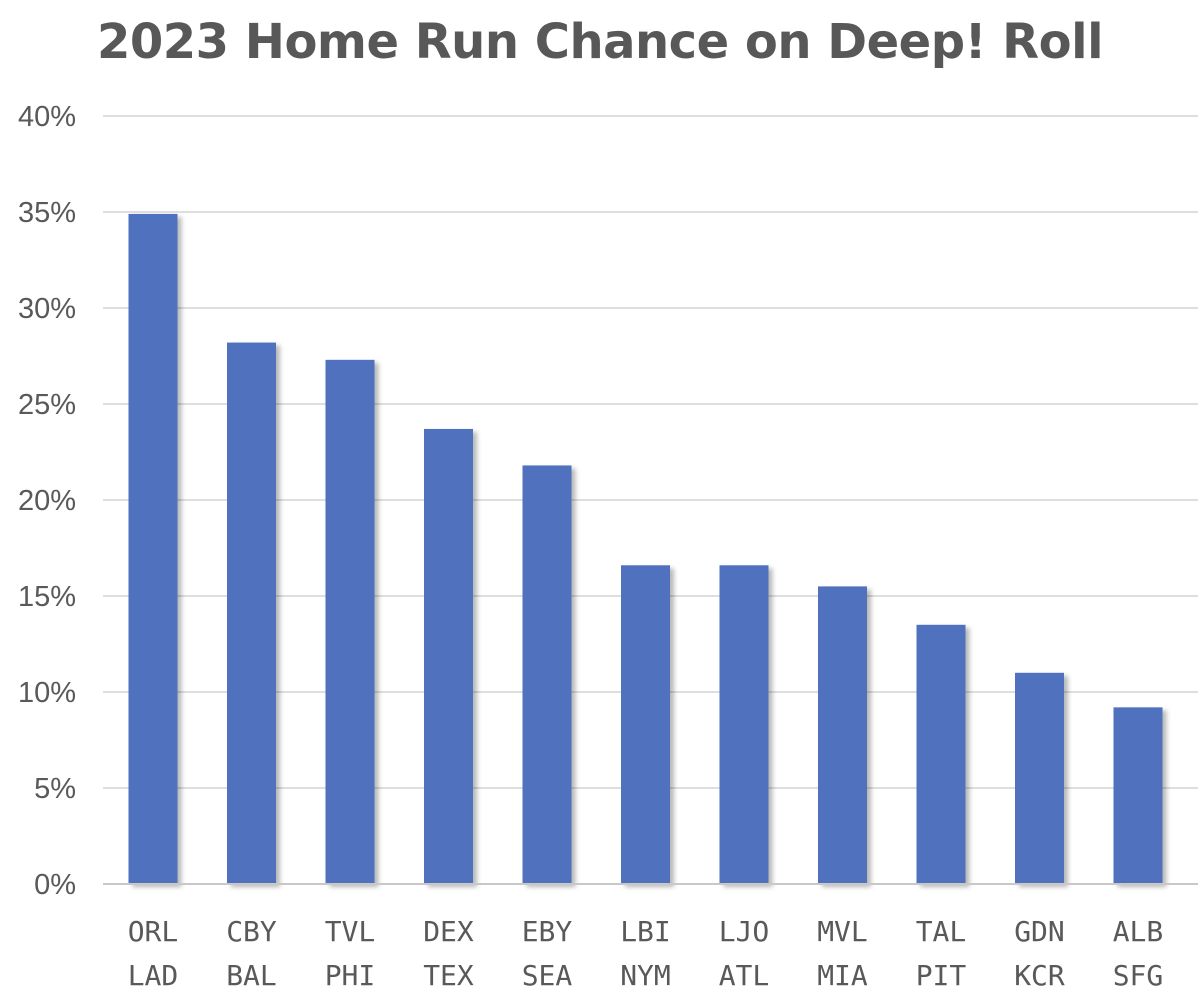 The image size is (1200, 1000). I want to click on chart-title: 2023 Home Run Chance on Deep! Roll, so click(600, 42).